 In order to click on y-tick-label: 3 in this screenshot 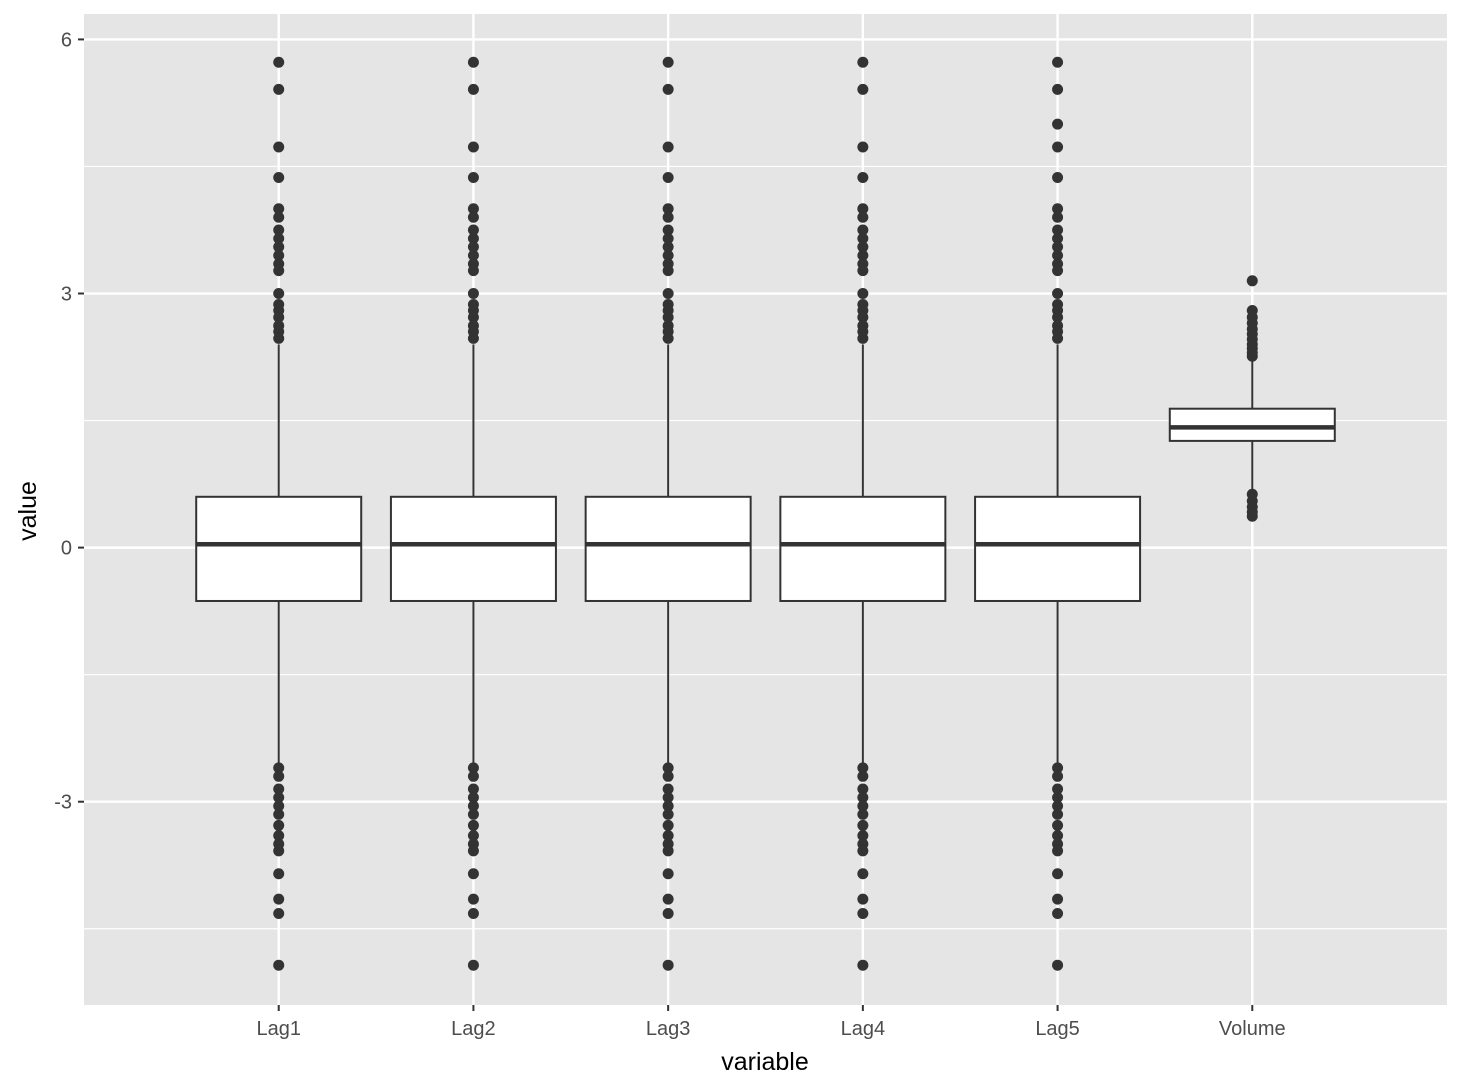, I will do `click(66, 295)`.